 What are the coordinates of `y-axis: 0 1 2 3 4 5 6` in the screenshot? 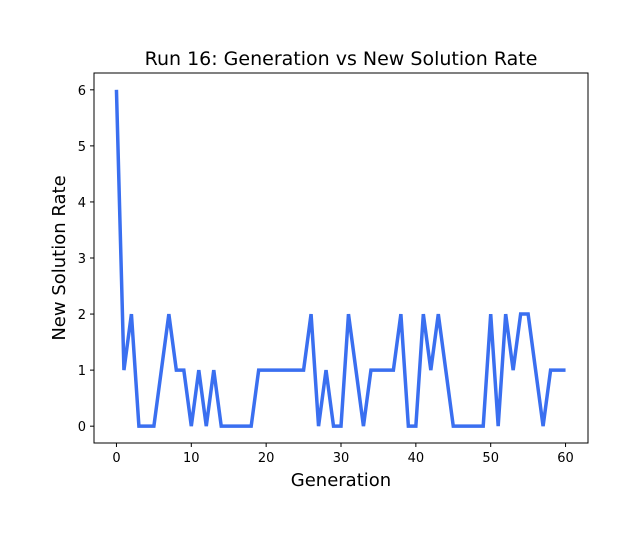 It's located at (86, 259).